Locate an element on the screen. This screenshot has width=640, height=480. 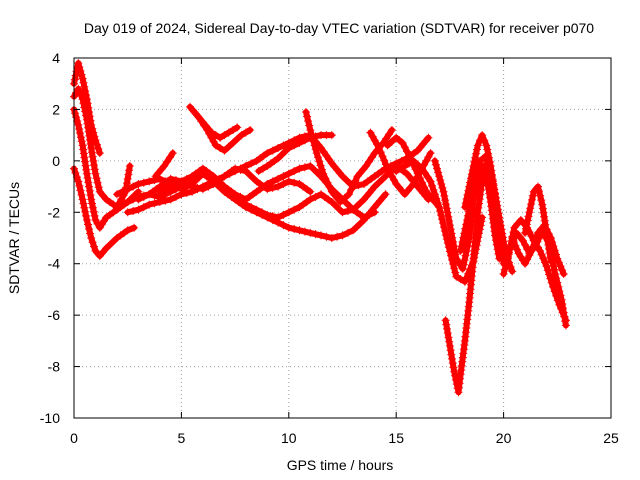
y-tick-label: 0 is located at coordinates (56, 161).